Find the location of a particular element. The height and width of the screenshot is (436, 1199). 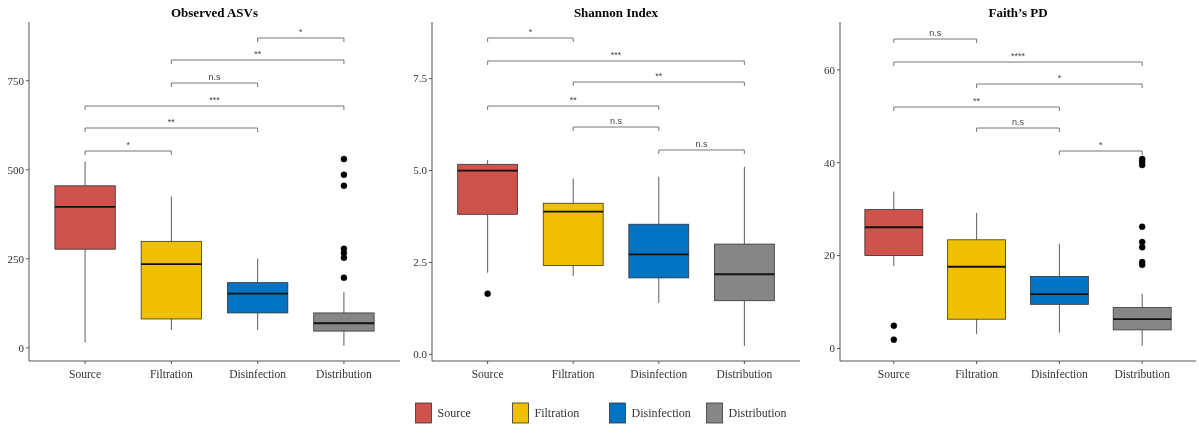

y-tick-label: 0.0 is located at coordinates (420, 354).